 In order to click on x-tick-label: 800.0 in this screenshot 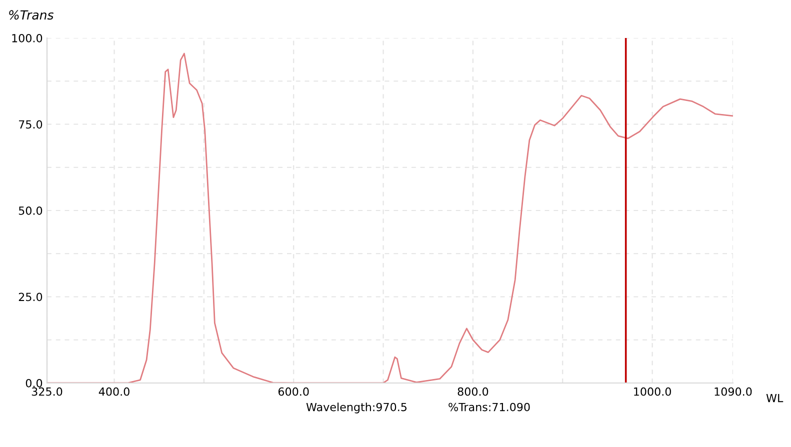, I will do `click(473, 391)`.